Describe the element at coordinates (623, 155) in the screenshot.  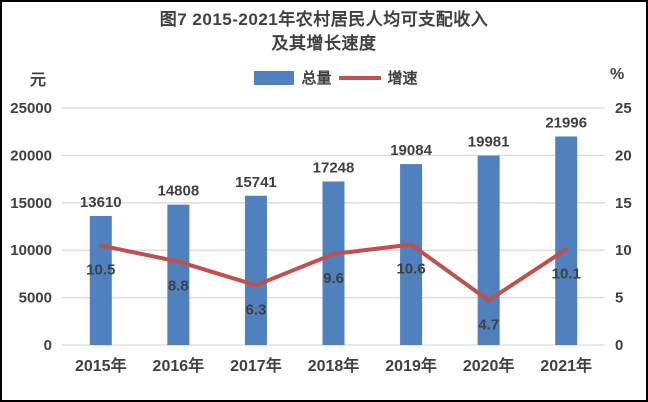
I see `y-axis-tick-right: 20` at that location.